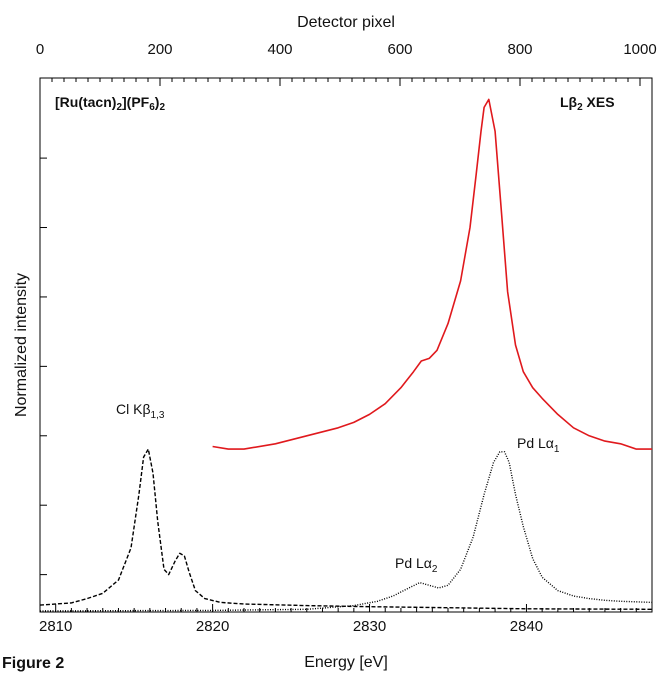 This screenshot has width=661, height=673. What do you see at coordinates (639, 49) in the screenshot?
I see `x2-tick-label: 1000` at bounding box center [639, 49].